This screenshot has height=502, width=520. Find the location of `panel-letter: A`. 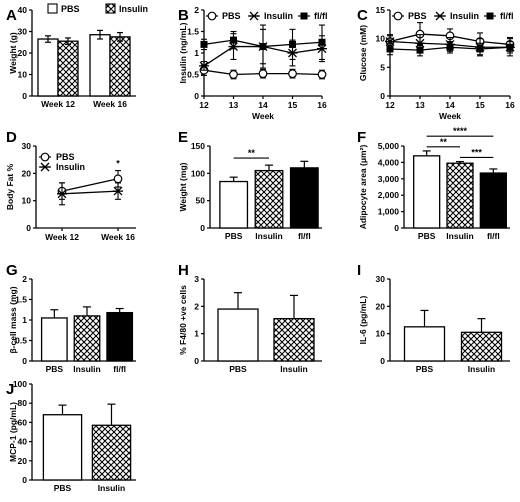

panel-letter: A is located at coordinates (11, 15).